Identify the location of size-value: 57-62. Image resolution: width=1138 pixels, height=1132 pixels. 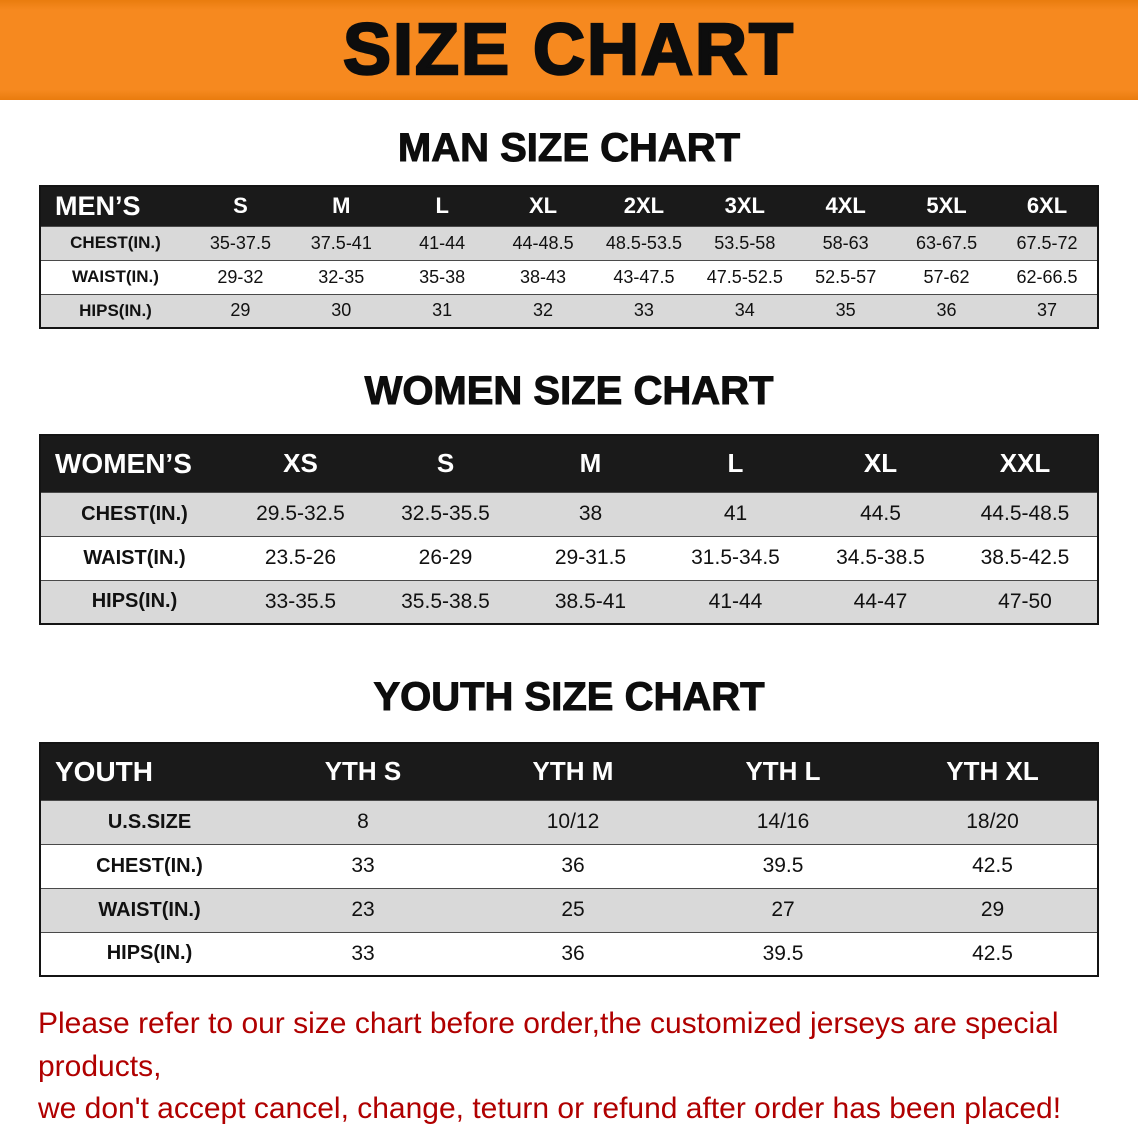
(946, 276).